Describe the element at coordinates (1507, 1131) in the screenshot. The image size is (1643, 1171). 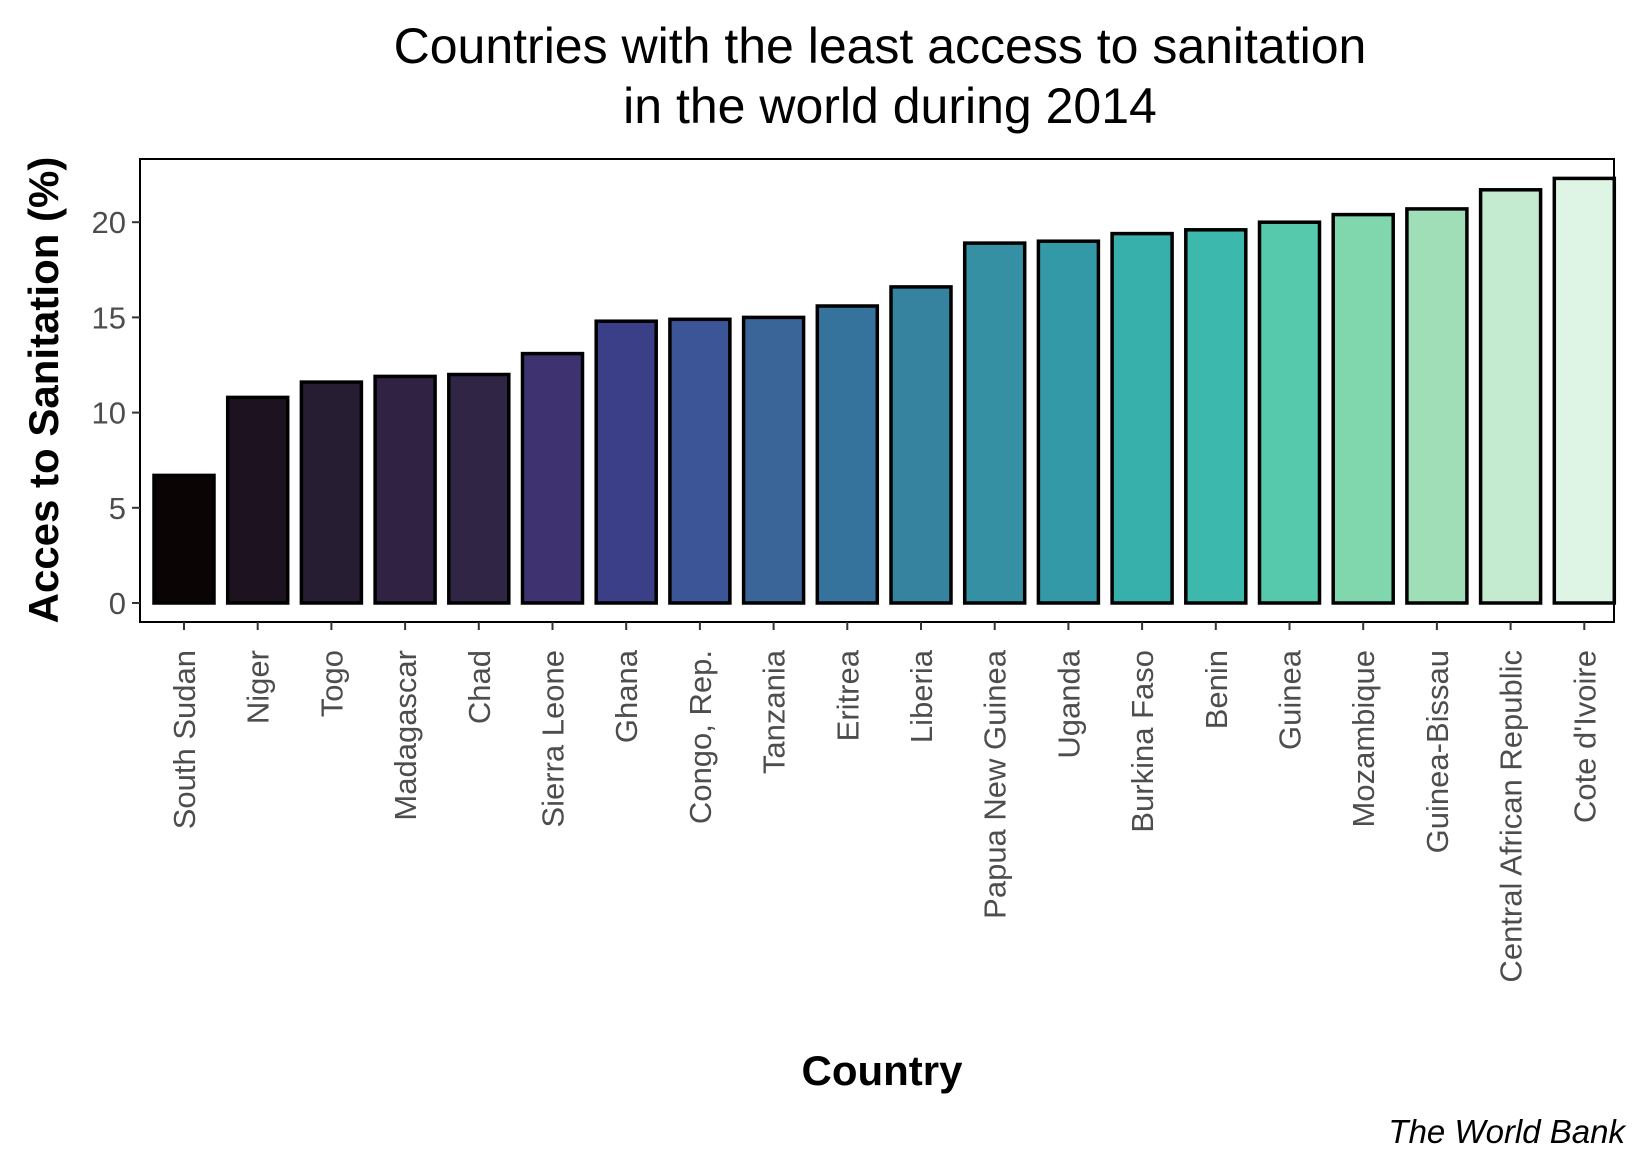
I see `chart-caption: The World Bank` at that location.